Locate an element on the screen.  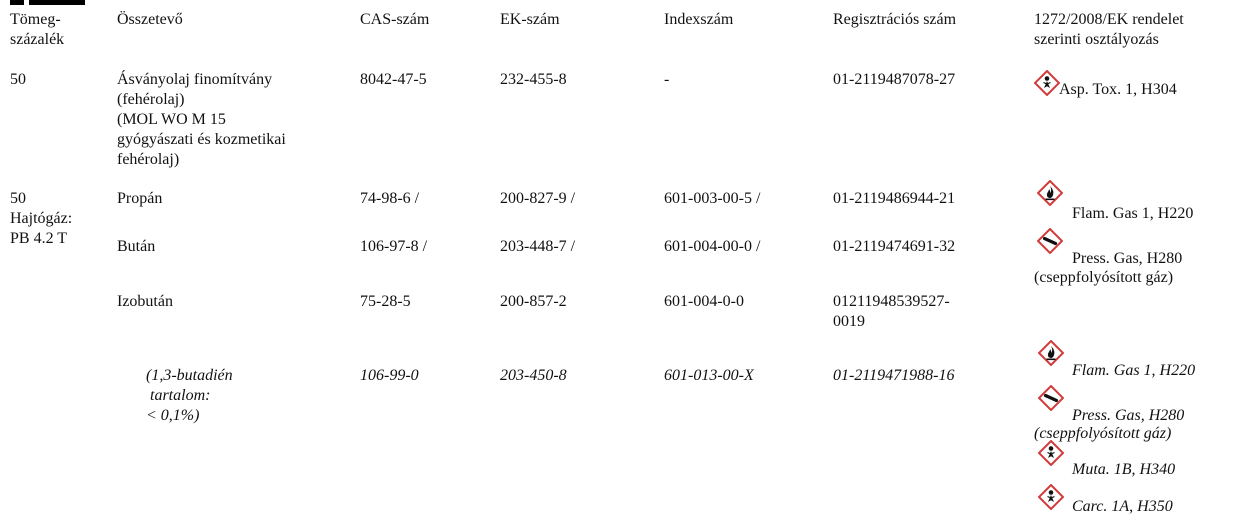
row2-mass: 50 Hajtógáz: PB 4.2 T is located at coordinates (41, 218).